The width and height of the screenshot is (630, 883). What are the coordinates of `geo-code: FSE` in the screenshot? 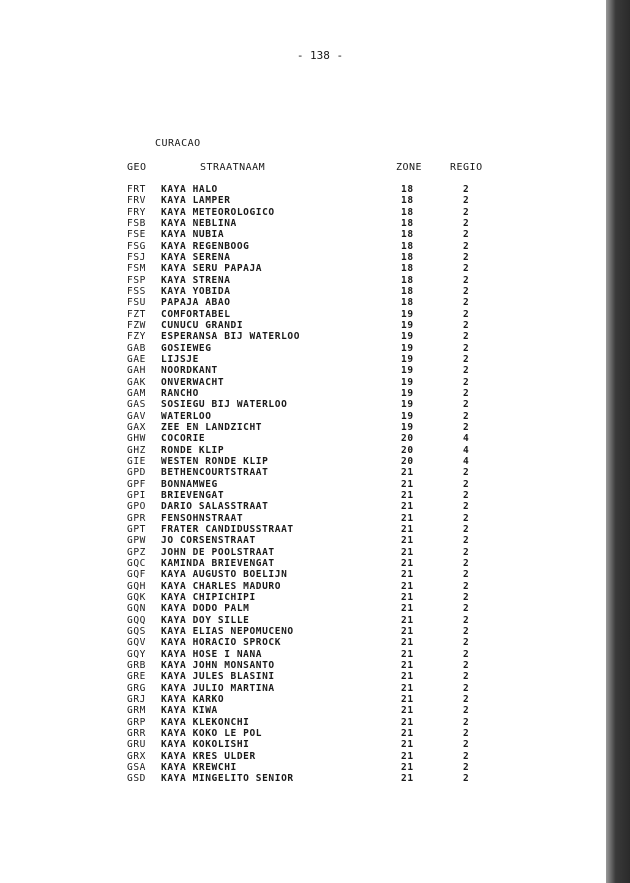 It's located at (136, 235).